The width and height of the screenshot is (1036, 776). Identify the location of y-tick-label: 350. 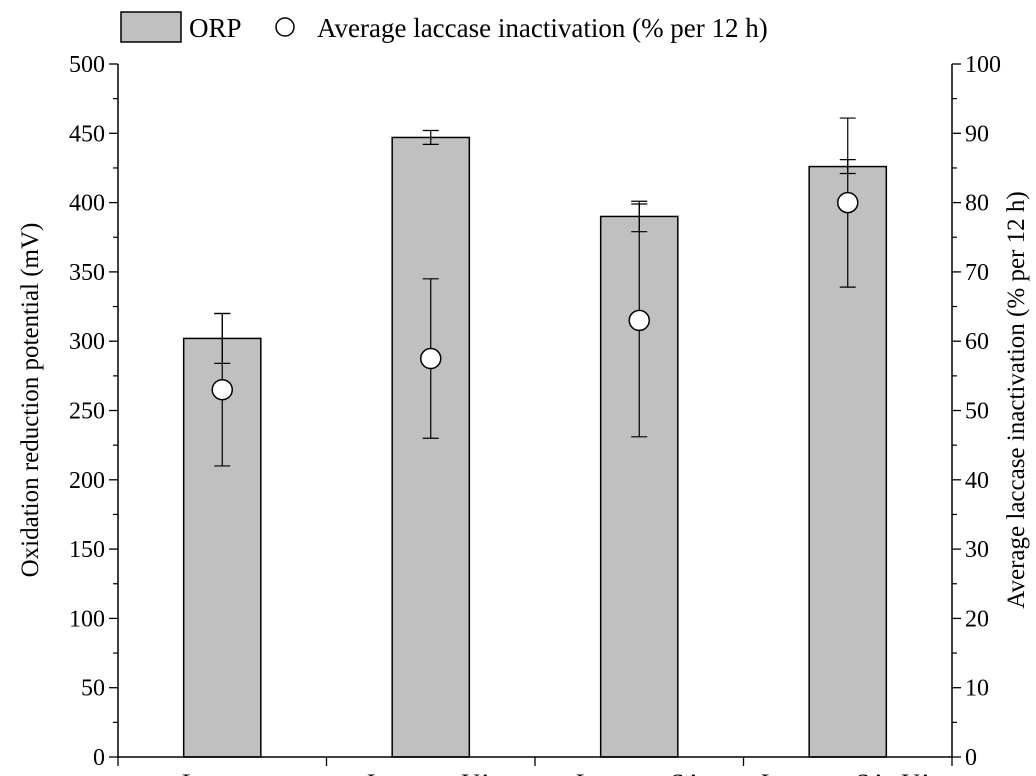
(87, 273).